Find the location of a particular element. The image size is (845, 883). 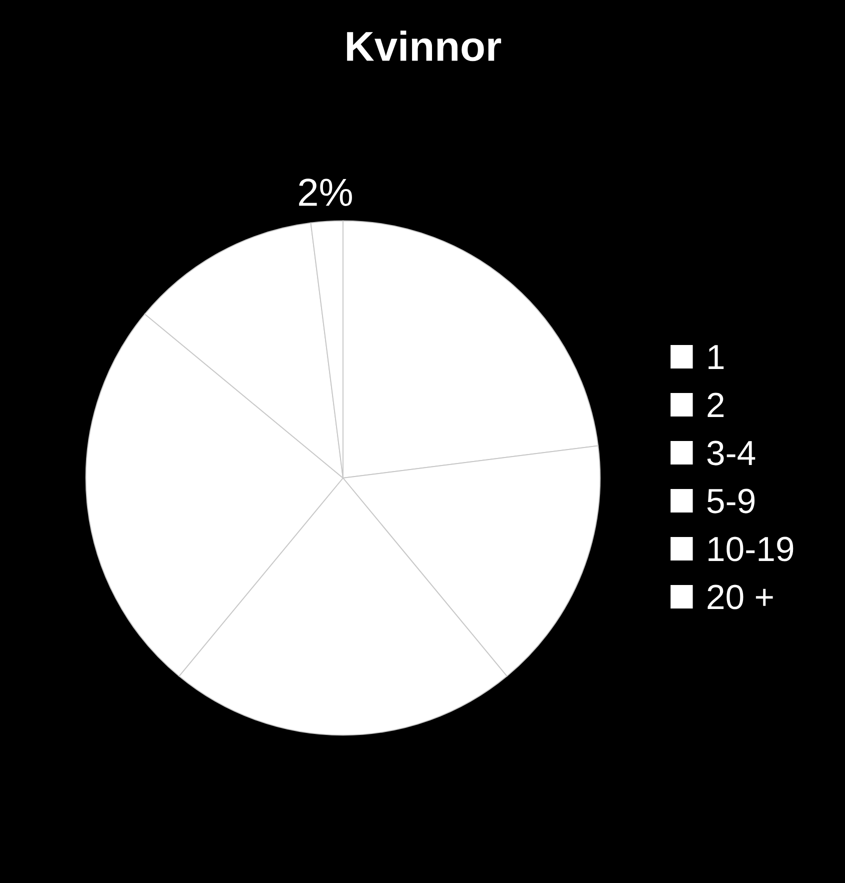

legend-label: 1 is located at coordinates (716, 357).